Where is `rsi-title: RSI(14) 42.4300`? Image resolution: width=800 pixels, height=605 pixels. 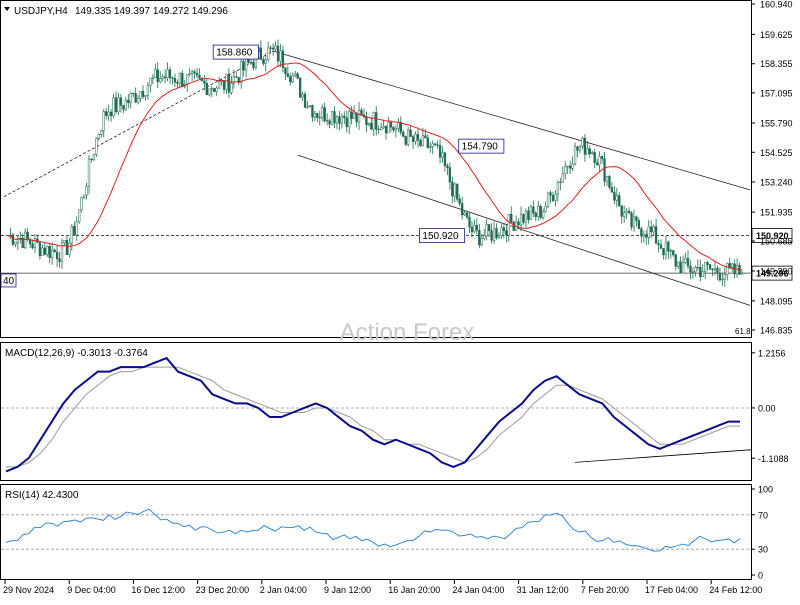 rsi-title: RSI(14) 42.4300 is located at coordinates (42, 495).